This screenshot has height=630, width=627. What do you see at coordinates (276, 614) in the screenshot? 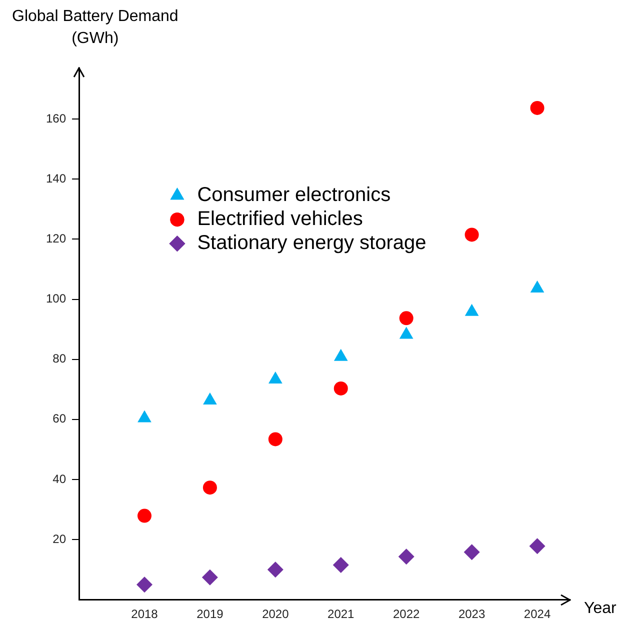
I see `x-tick-label: 2020` at bounding box center [276, 614].